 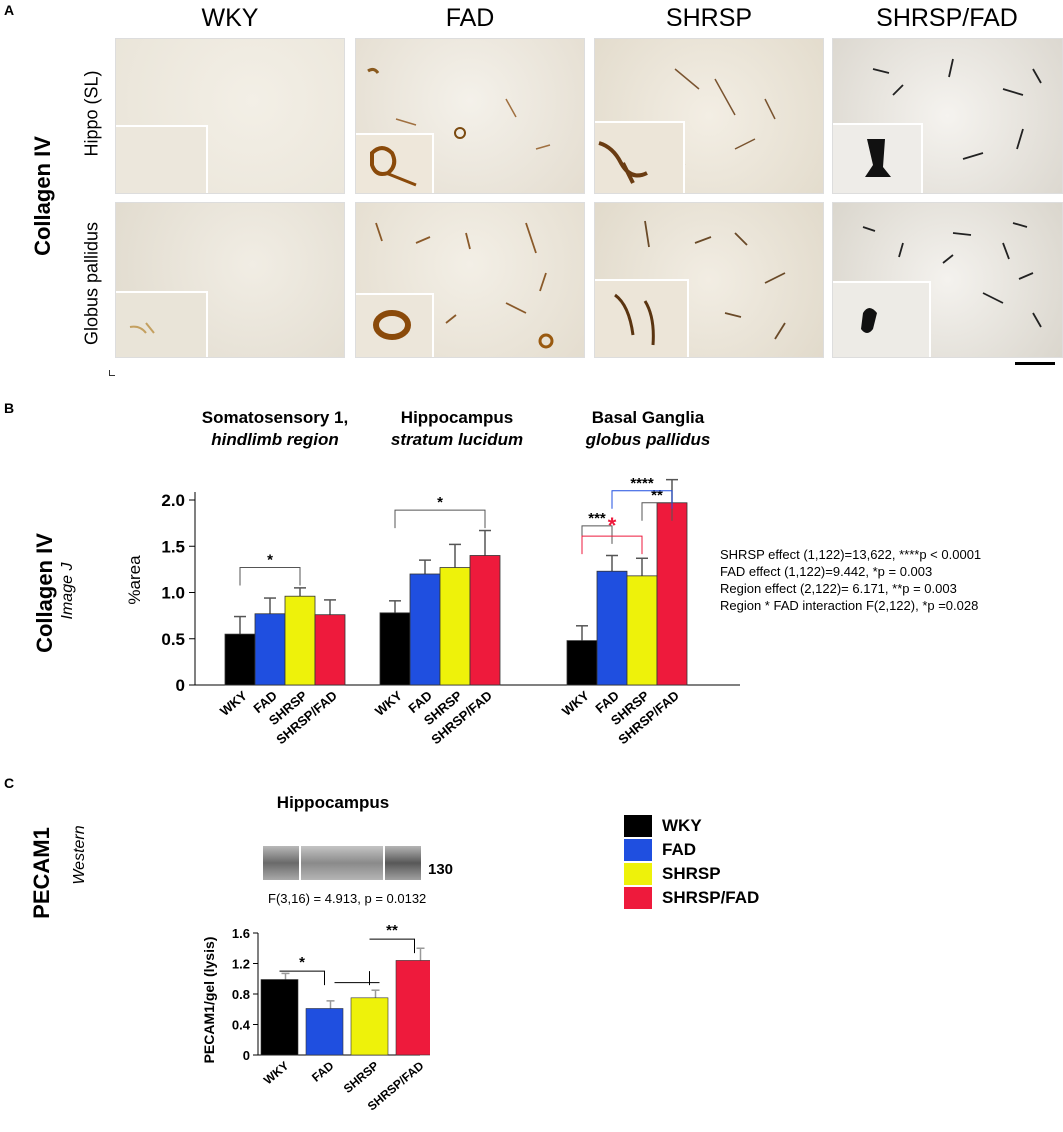 I want to click on x-tick-label: SHRSP, so click(x=361, y=1077).